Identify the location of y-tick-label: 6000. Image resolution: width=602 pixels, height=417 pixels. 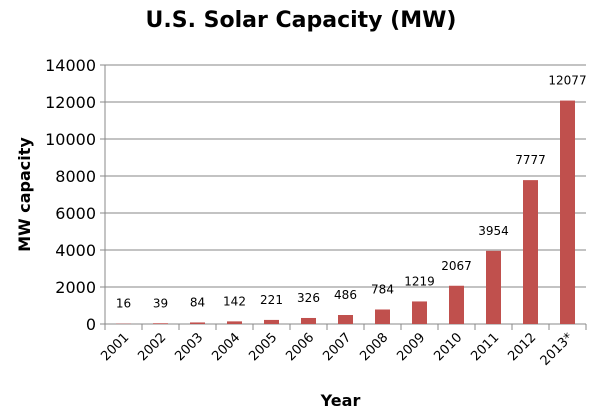
(75, 213).